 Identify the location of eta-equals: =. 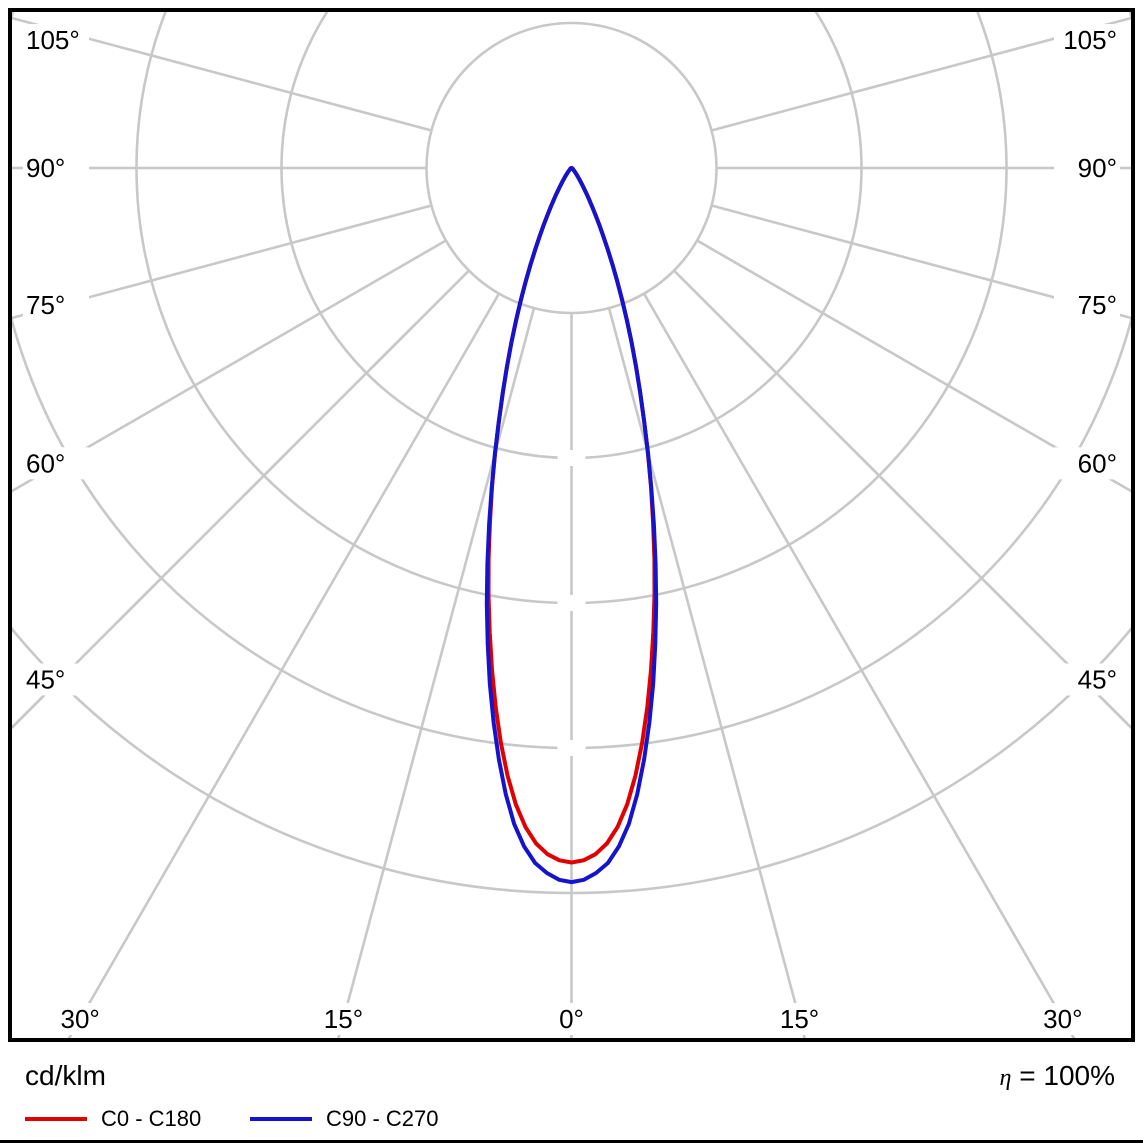
(1027, 1075).